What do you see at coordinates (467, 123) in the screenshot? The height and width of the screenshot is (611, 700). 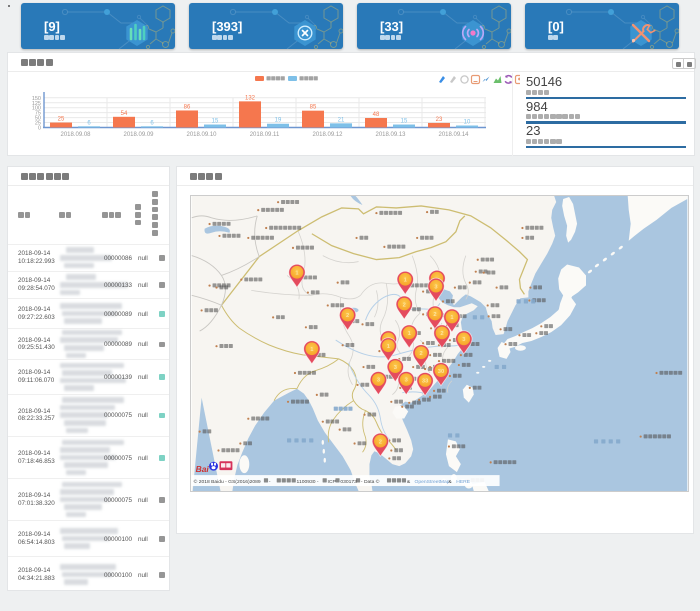 I see `svg-text: 10` at bounding box center [467, 123].